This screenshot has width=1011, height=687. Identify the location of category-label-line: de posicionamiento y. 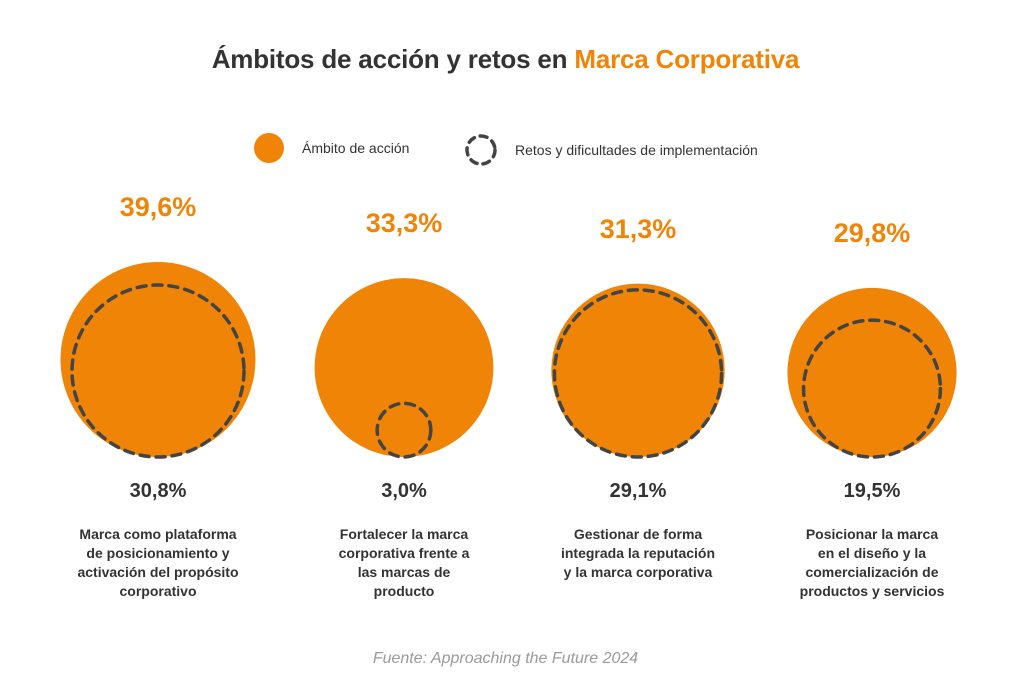
(158, 553).